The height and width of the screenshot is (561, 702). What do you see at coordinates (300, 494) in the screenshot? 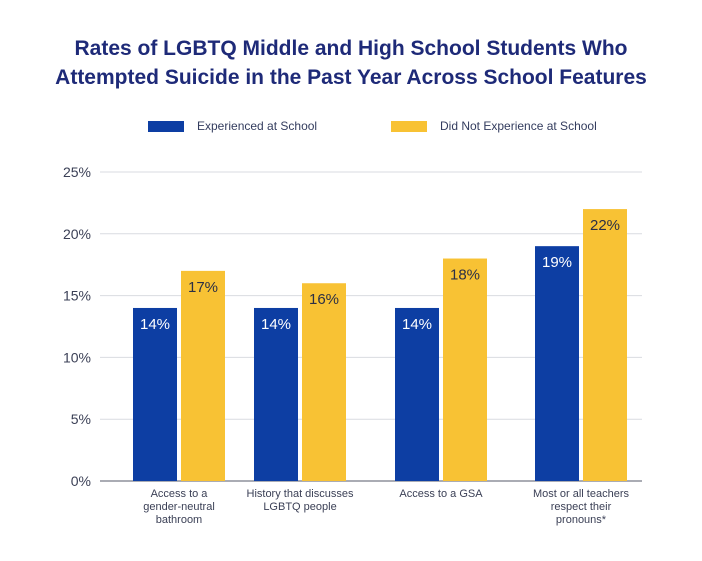
I see `x-tick-label: History that discusses` at bounding box center [300, 494].